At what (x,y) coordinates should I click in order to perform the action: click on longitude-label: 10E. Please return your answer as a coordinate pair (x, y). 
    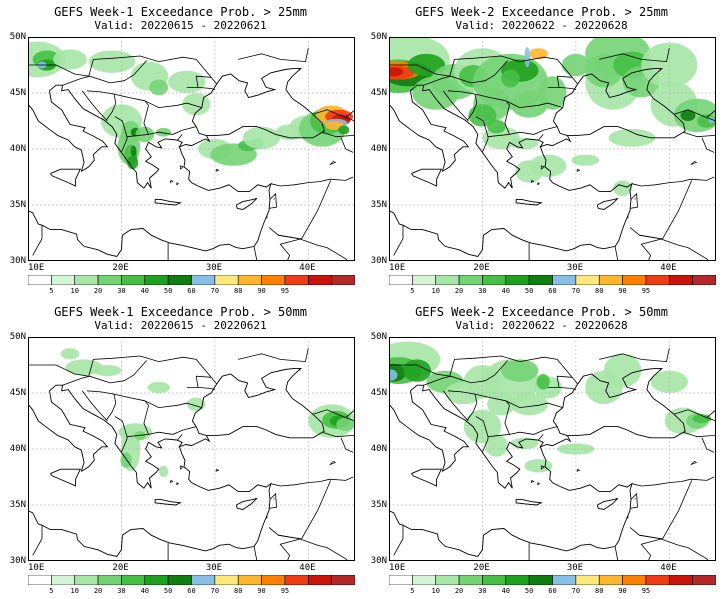
    Looking at the image, I should click on (36, 568).